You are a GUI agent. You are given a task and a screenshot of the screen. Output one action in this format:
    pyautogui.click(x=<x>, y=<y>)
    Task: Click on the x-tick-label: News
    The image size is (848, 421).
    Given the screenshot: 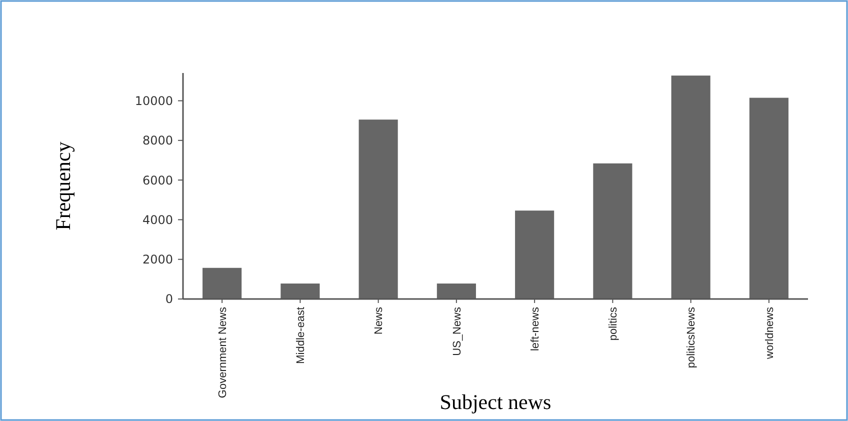 What is the action you would take?
    pyautogui.click(x=379, y=320)
    